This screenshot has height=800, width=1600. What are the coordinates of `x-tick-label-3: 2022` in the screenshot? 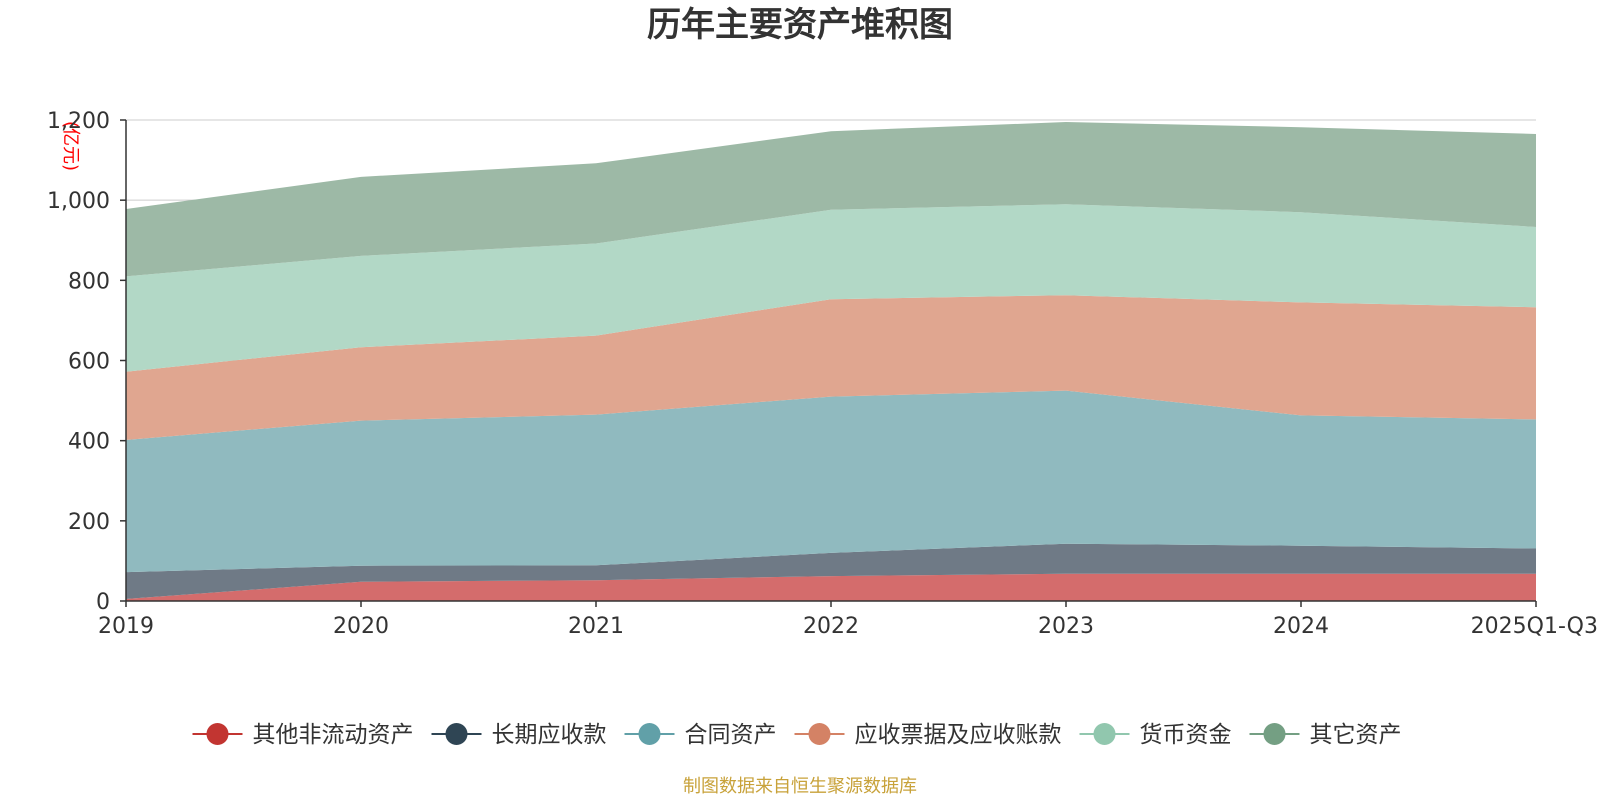 It's located at (831, 626).